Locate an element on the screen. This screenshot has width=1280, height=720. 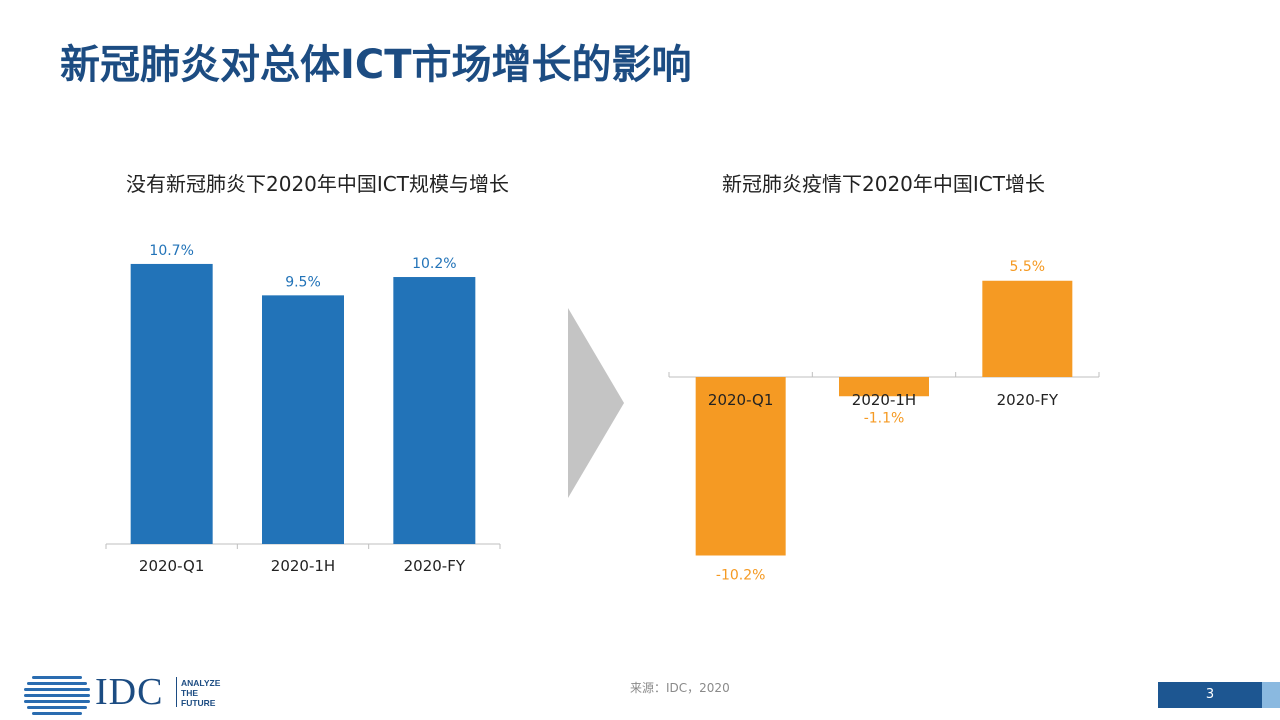
chart-title-left: 没有新冠肺炎下2020年中国ICT规模与增长 is located at coordinates (317, 184).